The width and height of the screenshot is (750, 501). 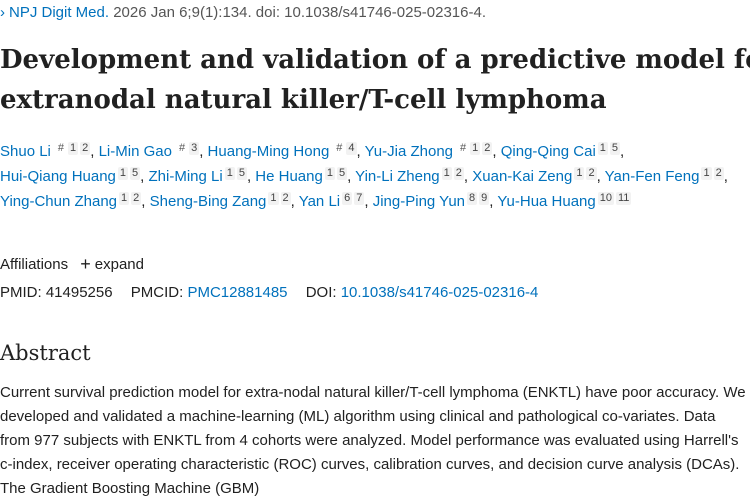 What do you see at coordinates (79, 292) in the screenshot?
I see `pmid-value: 41495256` at bounding box center [79, 292].